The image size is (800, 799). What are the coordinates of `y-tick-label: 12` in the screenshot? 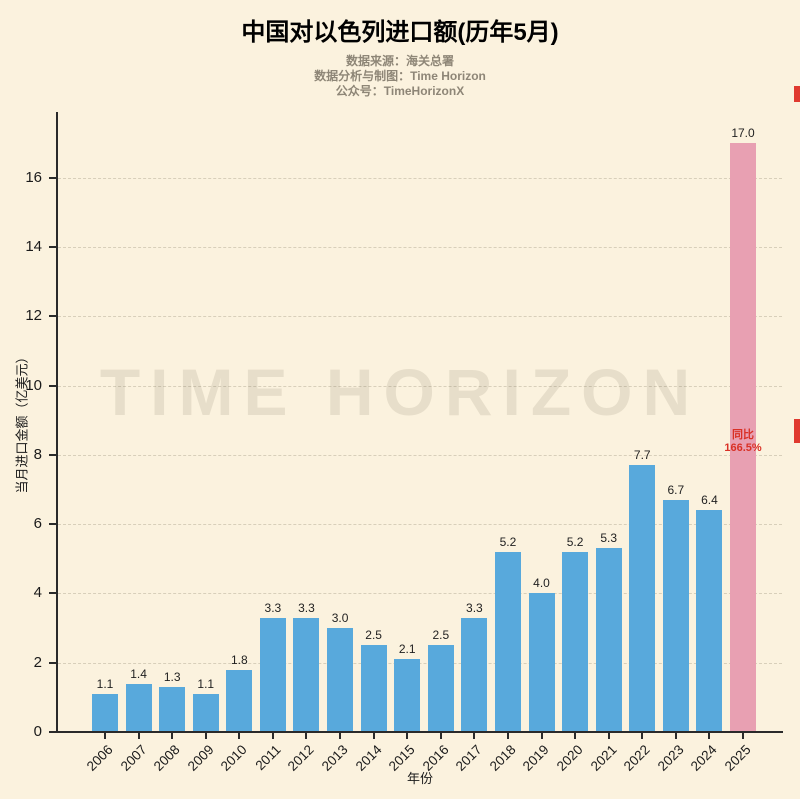 It's located at (33, 316).